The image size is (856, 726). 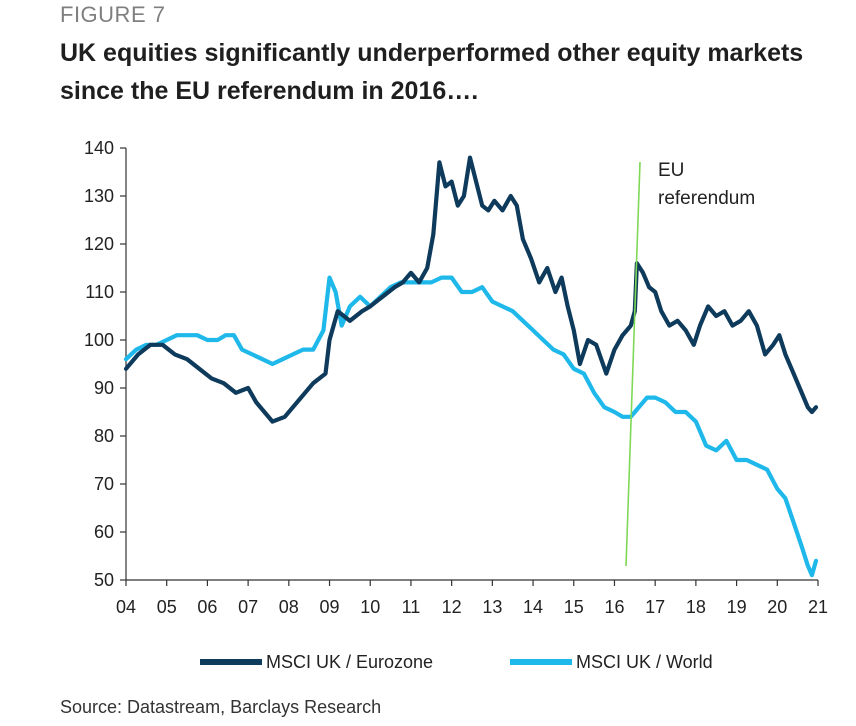 What do you see at coordinates (99, 196) in the screenshot?
I see `y-tick-label: 130` at bounding box center [99, 196].